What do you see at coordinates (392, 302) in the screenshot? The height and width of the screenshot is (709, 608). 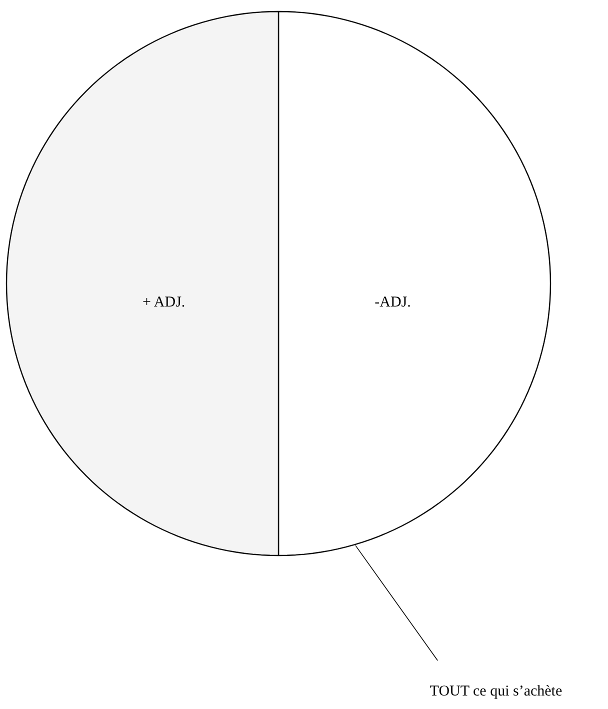 I see `slice-label: -ADJ.` at bounding box center [392, 302].